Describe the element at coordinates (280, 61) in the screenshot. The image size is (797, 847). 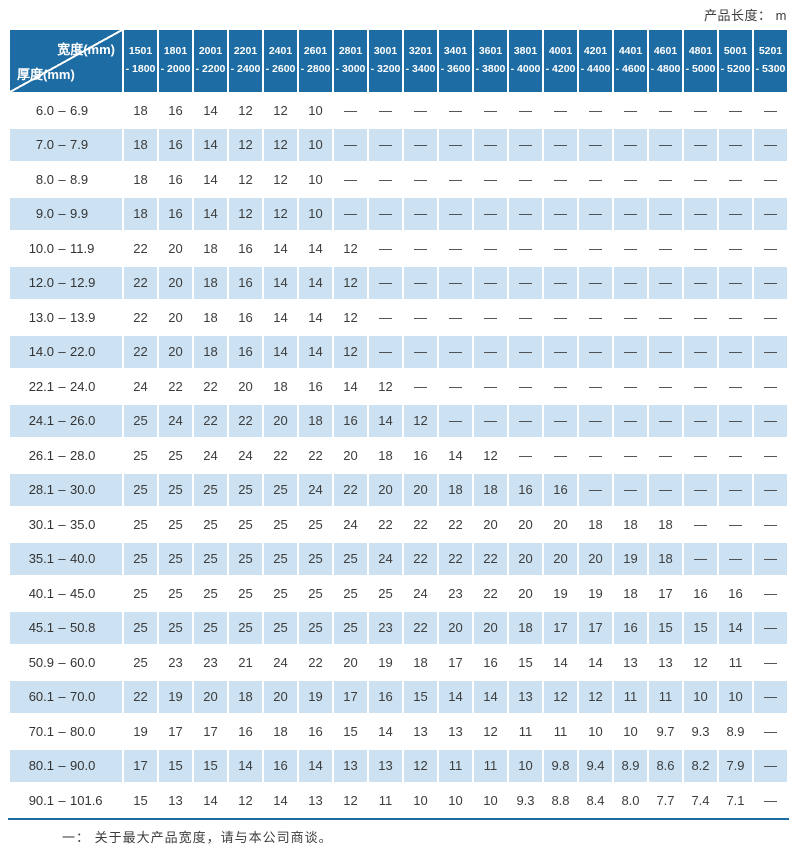
I see `width-range-header: 2401- 2600` at that location.